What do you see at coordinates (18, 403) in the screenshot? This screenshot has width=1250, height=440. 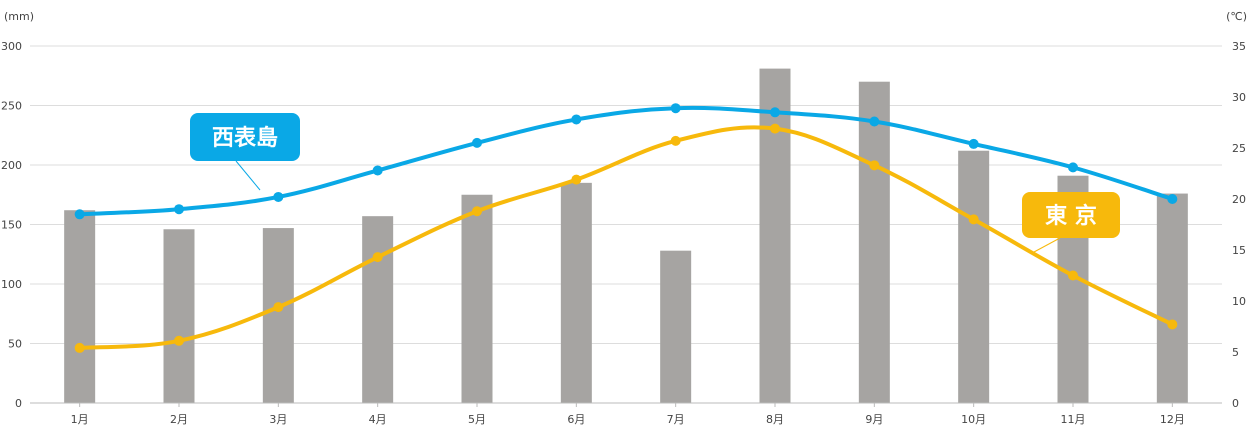 I see `y-left-tick-label: 0` at bounding box center [18, 403].